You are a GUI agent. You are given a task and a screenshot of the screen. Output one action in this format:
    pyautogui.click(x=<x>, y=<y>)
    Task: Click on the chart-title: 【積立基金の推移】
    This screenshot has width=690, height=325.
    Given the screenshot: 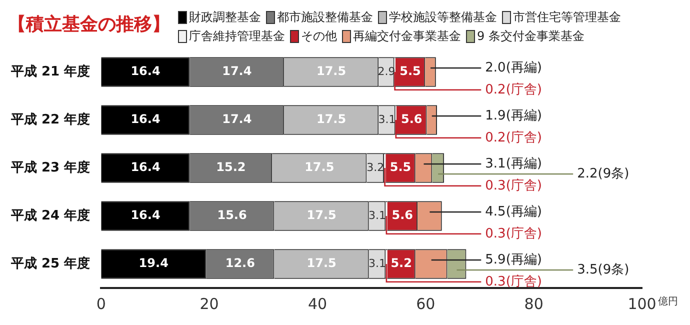 What is the action you would take?
    pyautogui.click(x=89, y=24)
    